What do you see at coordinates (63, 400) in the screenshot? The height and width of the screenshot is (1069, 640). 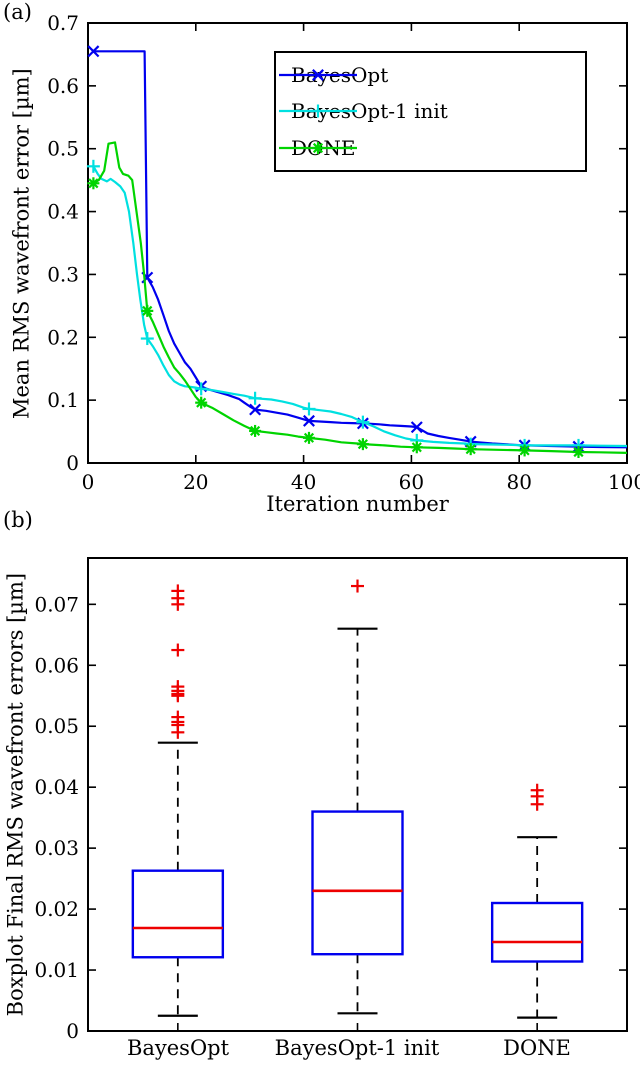 I see `svg-text: 0.1` at bounding box center [63, 400].